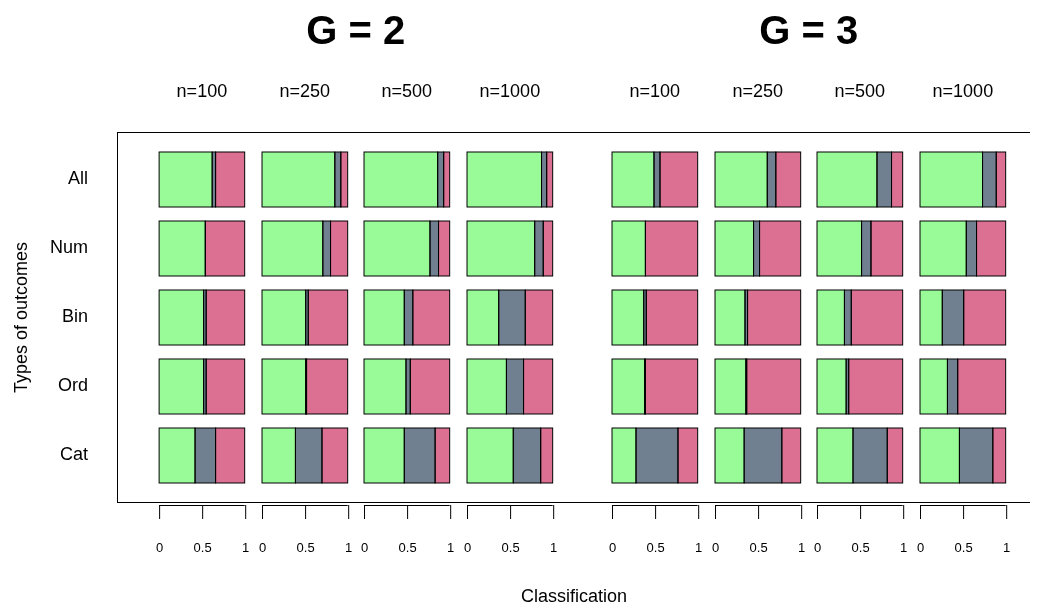 This screenshot has width=1038, height=609. Describe the element at coordinates (356, 30) in the screenshot. I see `text: G = 2` at that location.